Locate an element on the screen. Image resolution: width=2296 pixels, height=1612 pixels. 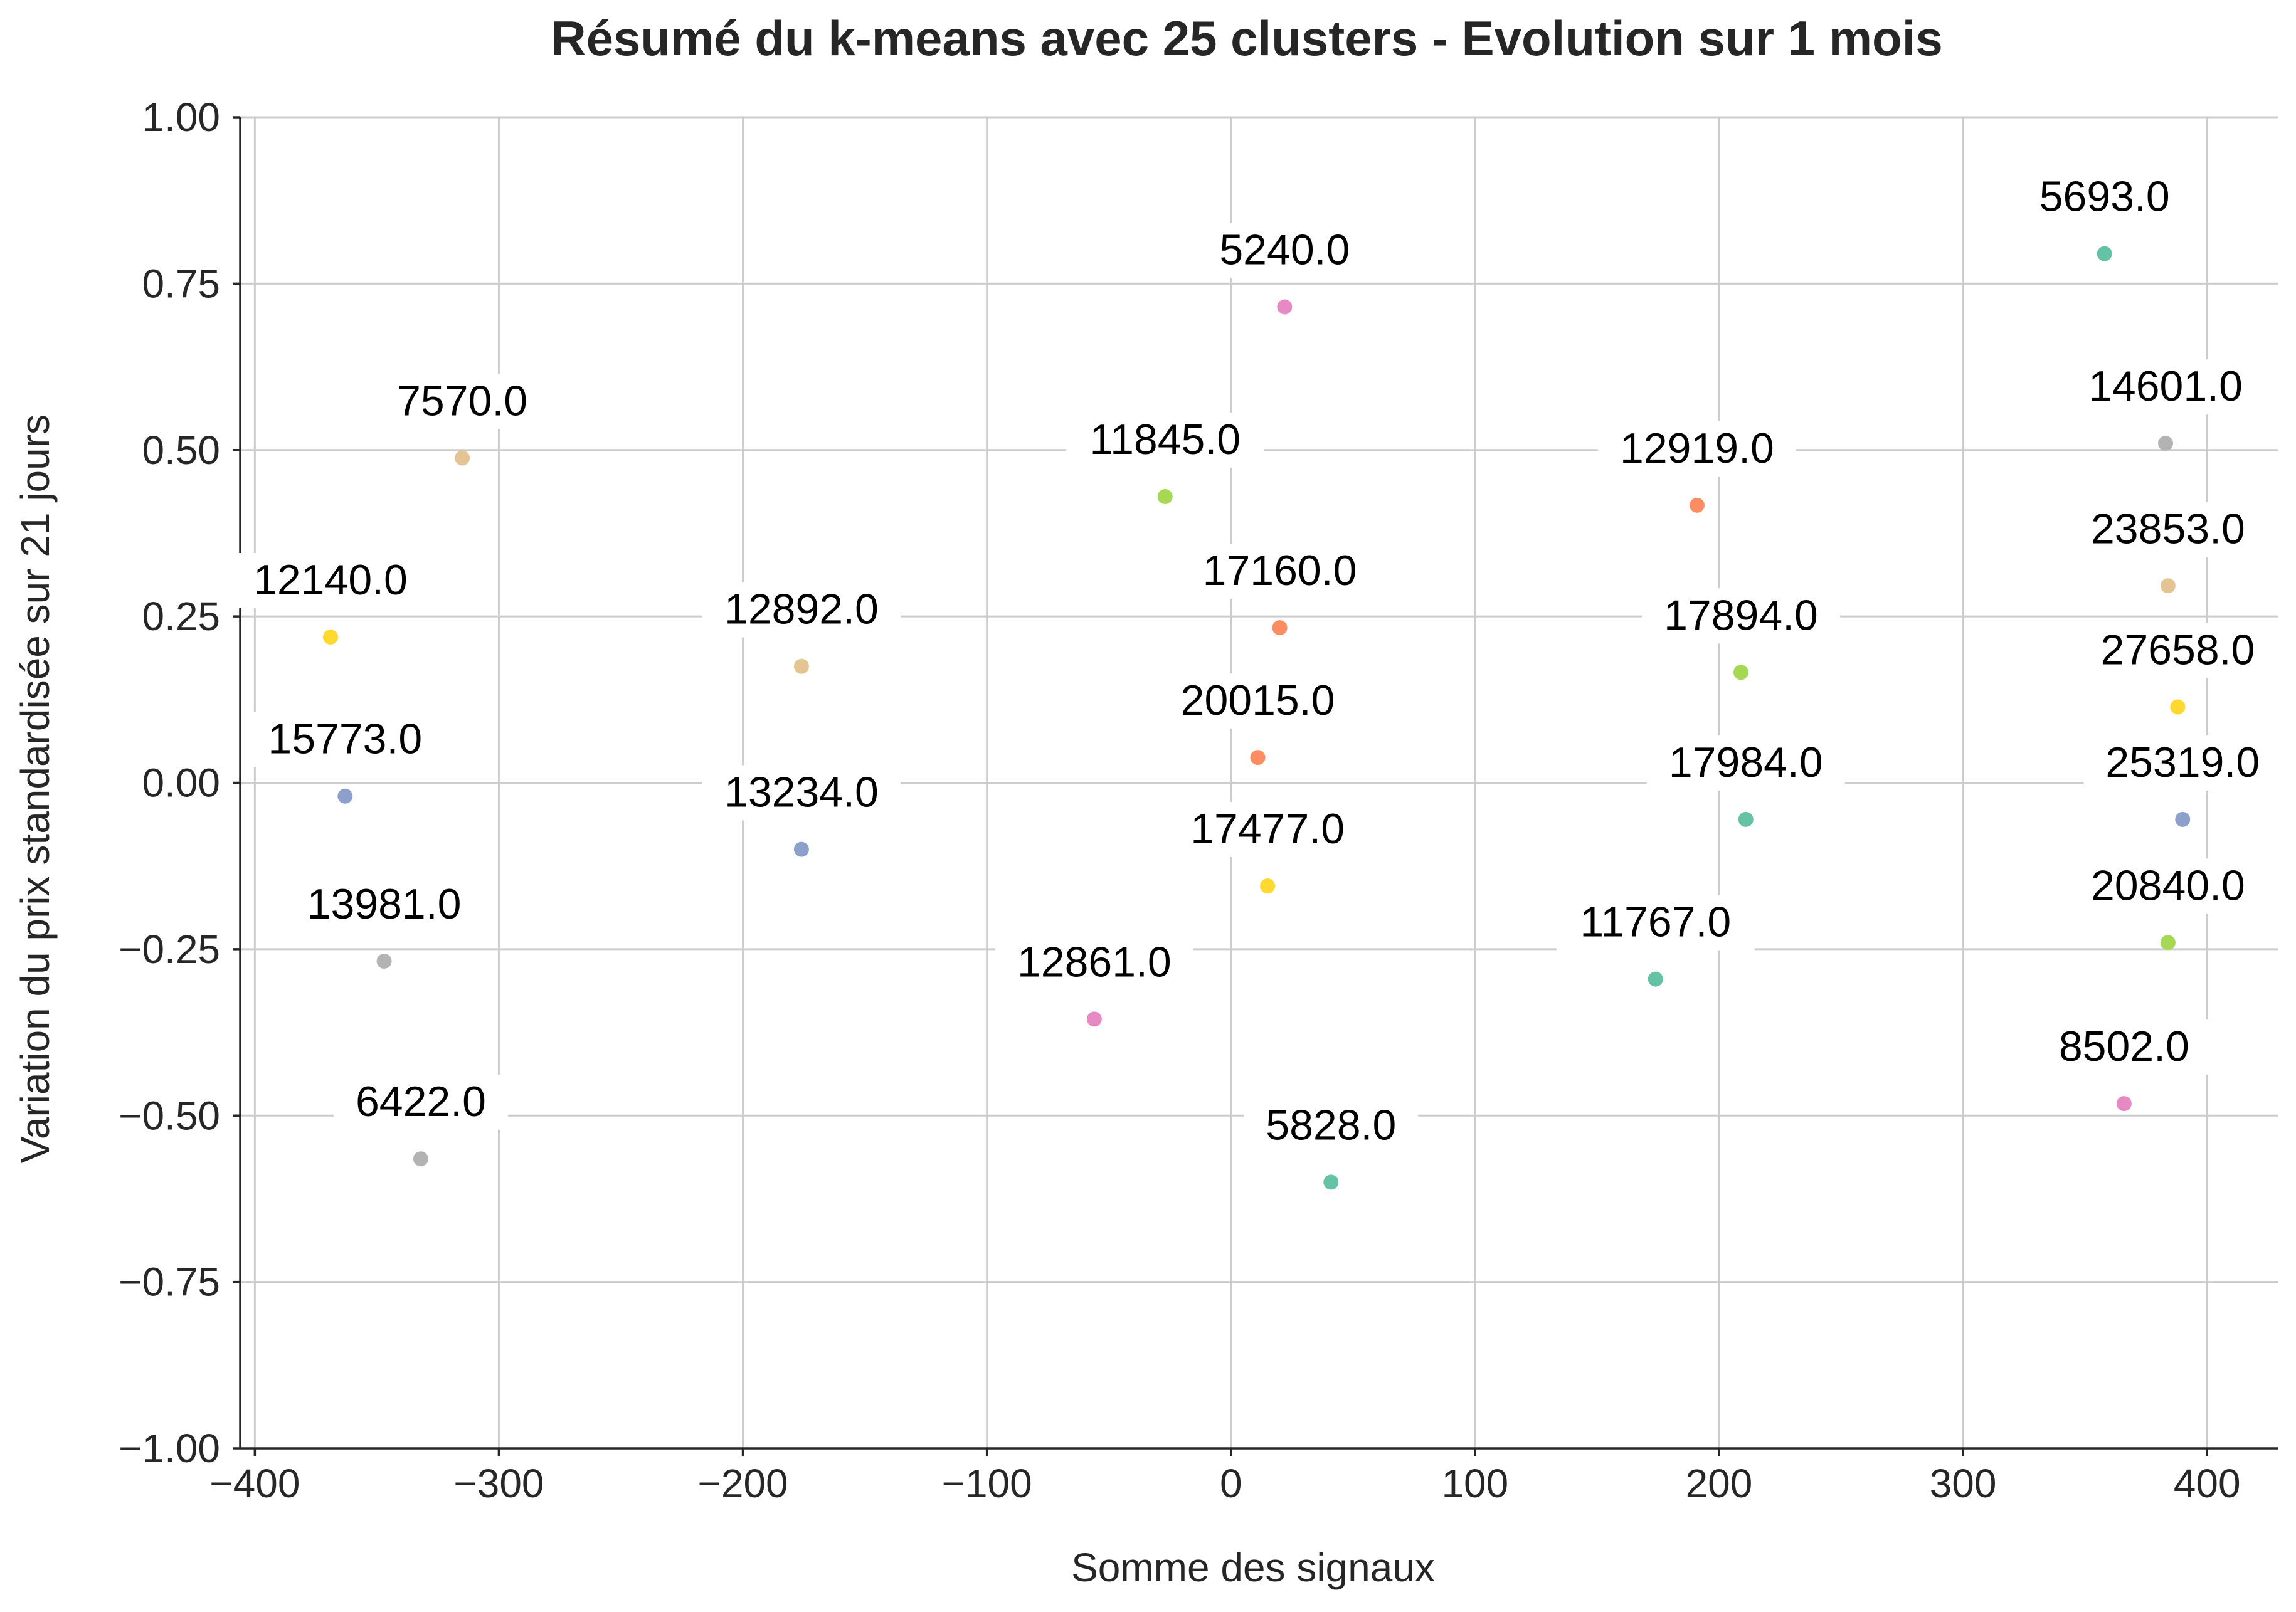
y-tick-label: 1.00 is located at coordinates (181, 117).